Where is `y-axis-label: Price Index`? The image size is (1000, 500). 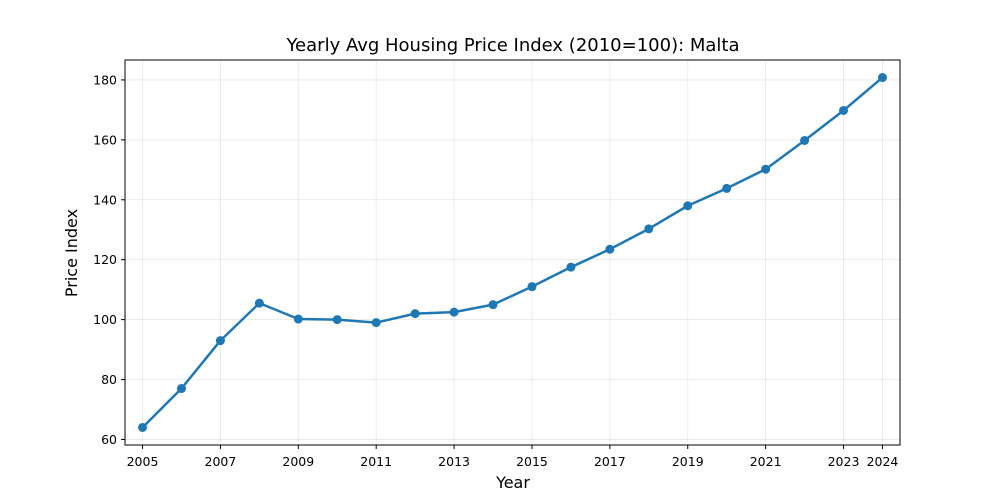
y-axis-label: Price Index is located at coordinates (71, 253).